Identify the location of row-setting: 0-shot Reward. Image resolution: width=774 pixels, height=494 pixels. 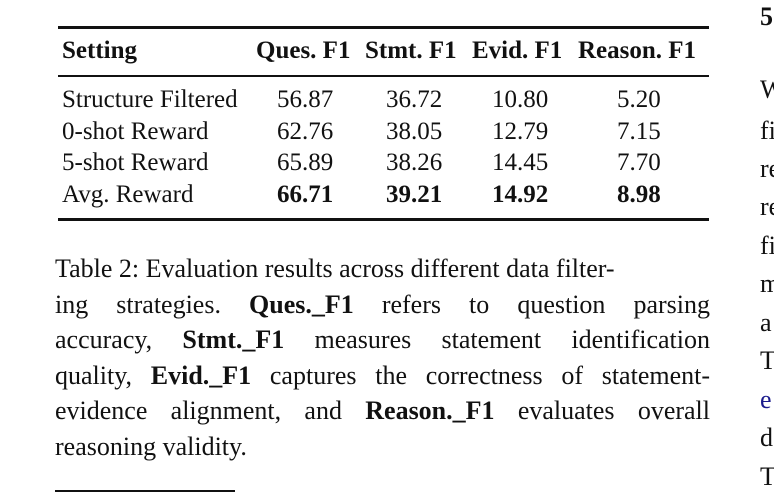
(135, 131).